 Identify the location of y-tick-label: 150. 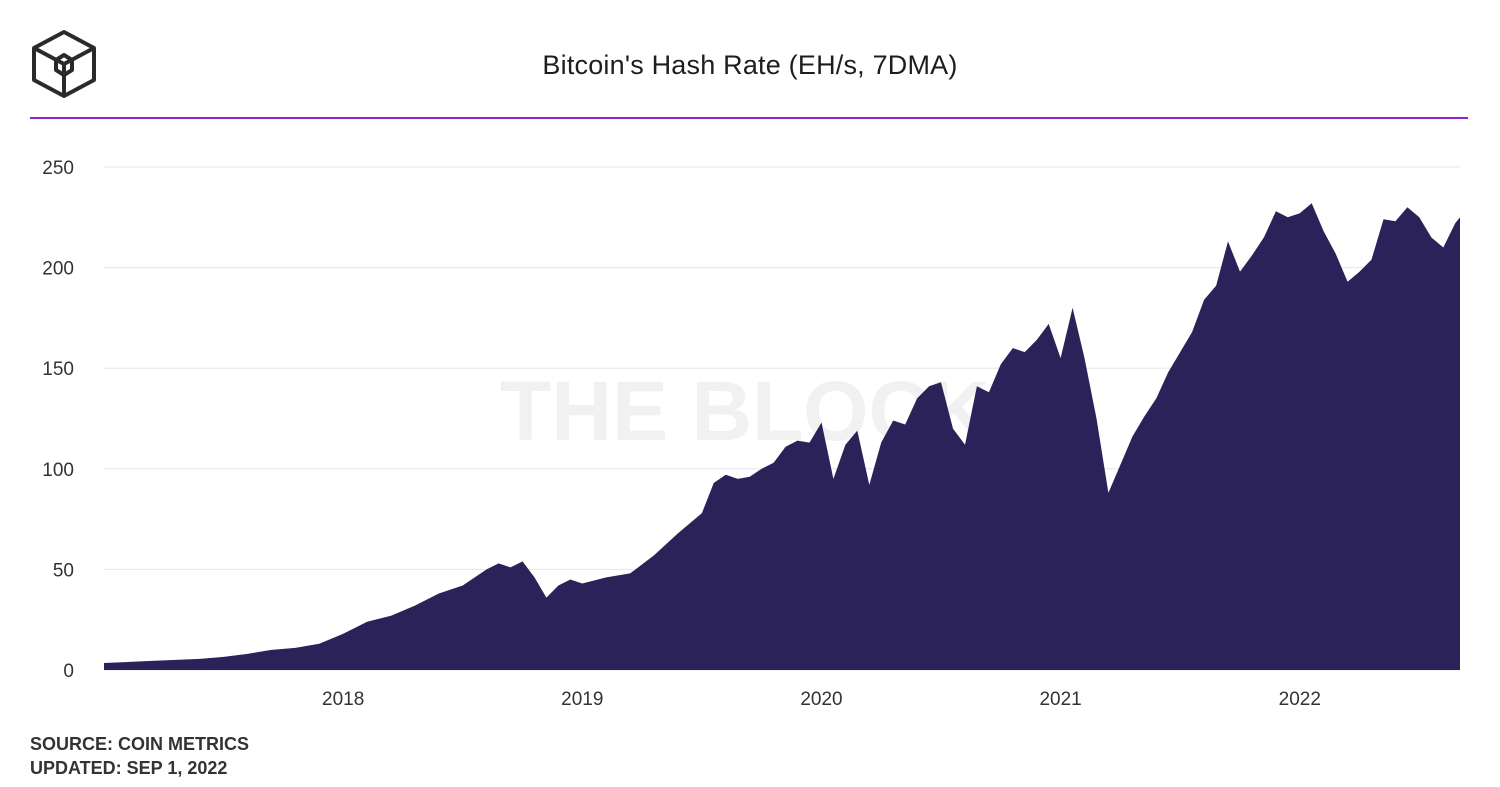
(58, 369).